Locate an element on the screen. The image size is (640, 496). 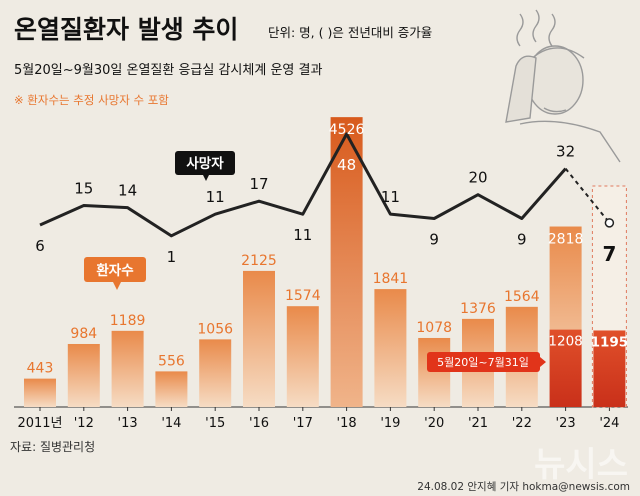
x-tick-label: '22 is located at coordinates (522, 423).